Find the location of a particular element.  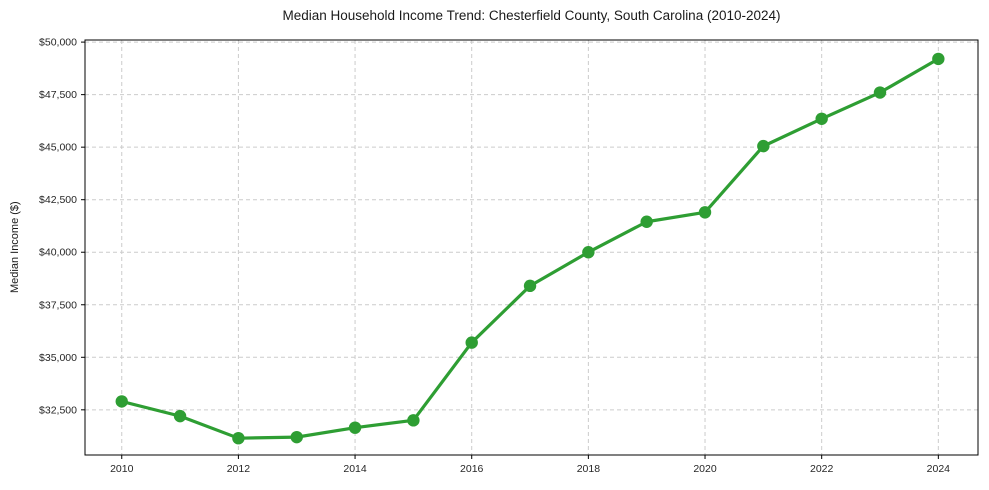

x-tick-label: 2022 is located at coordinates (822, 469).